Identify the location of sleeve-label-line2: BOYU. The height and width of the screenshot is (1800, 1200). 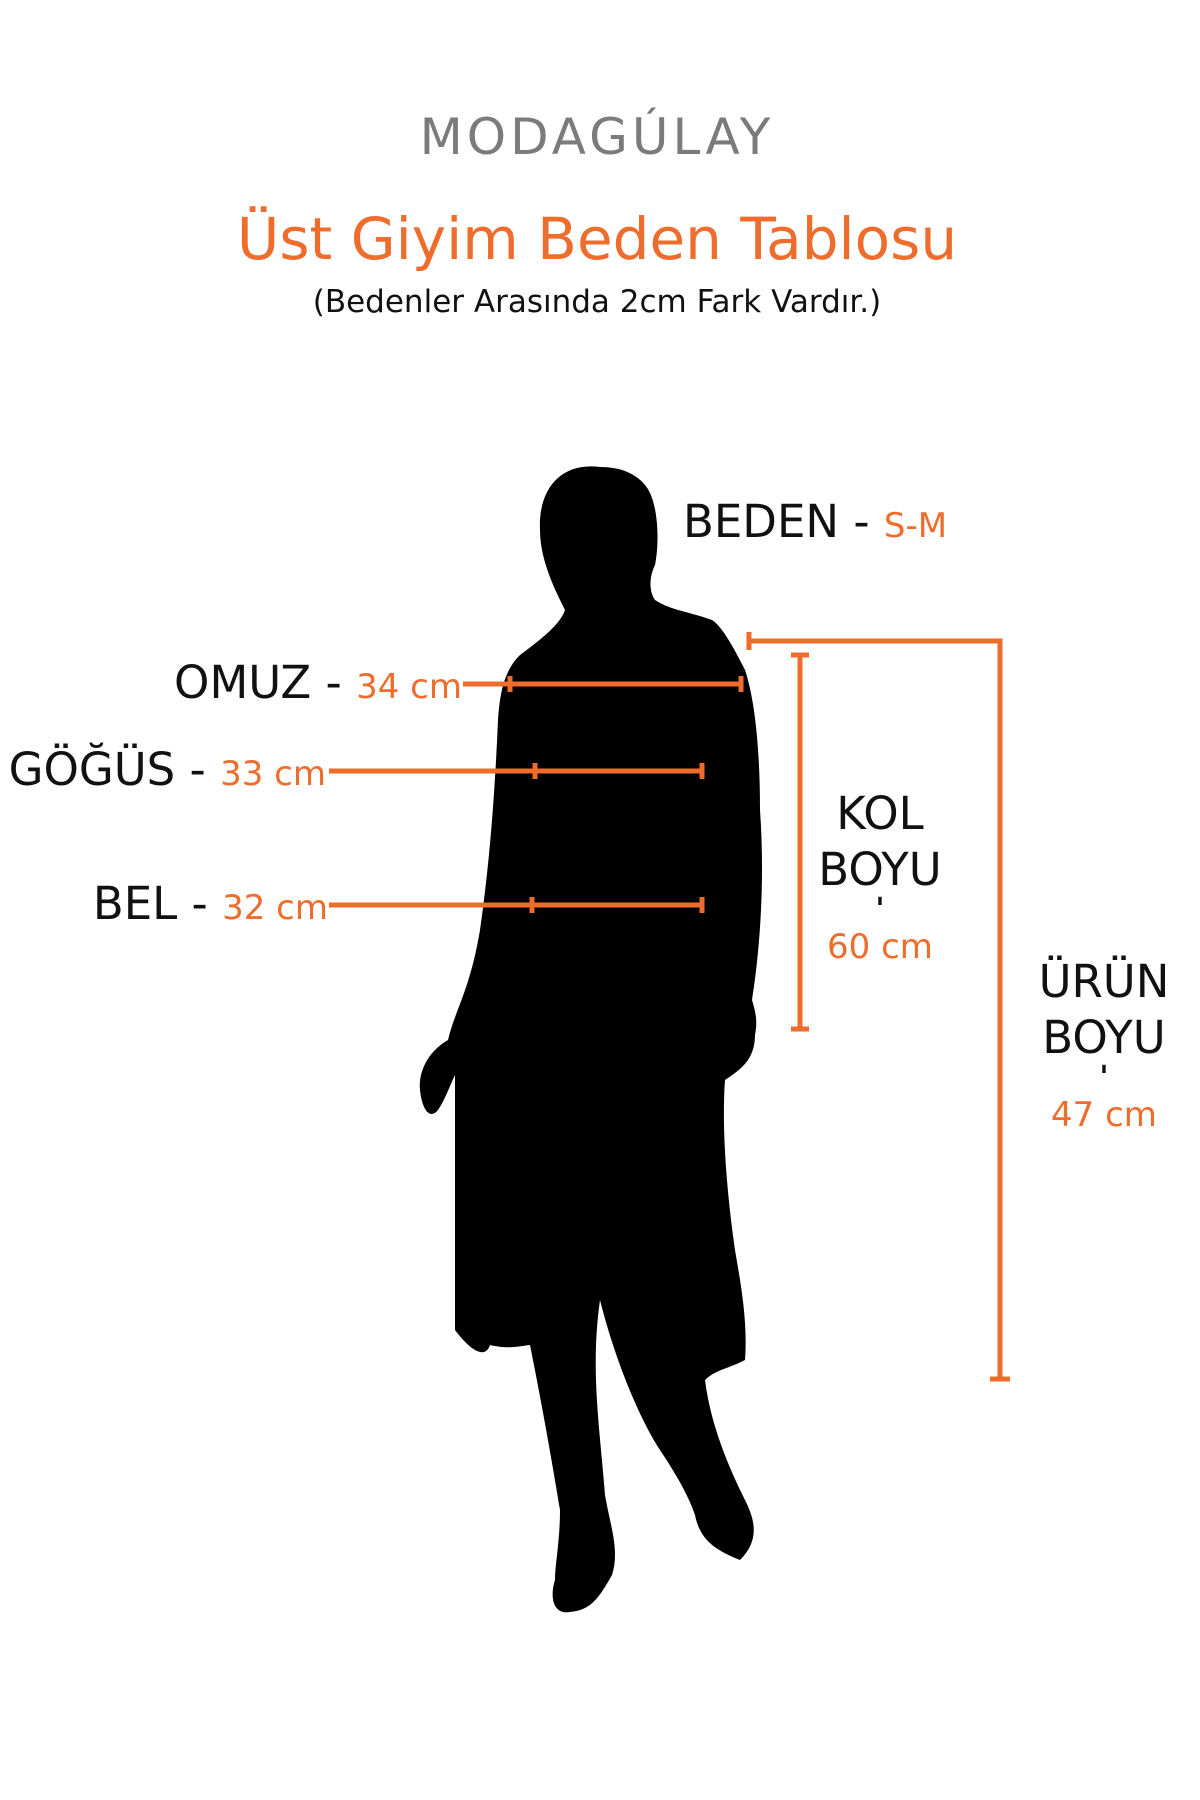
(880, 869).